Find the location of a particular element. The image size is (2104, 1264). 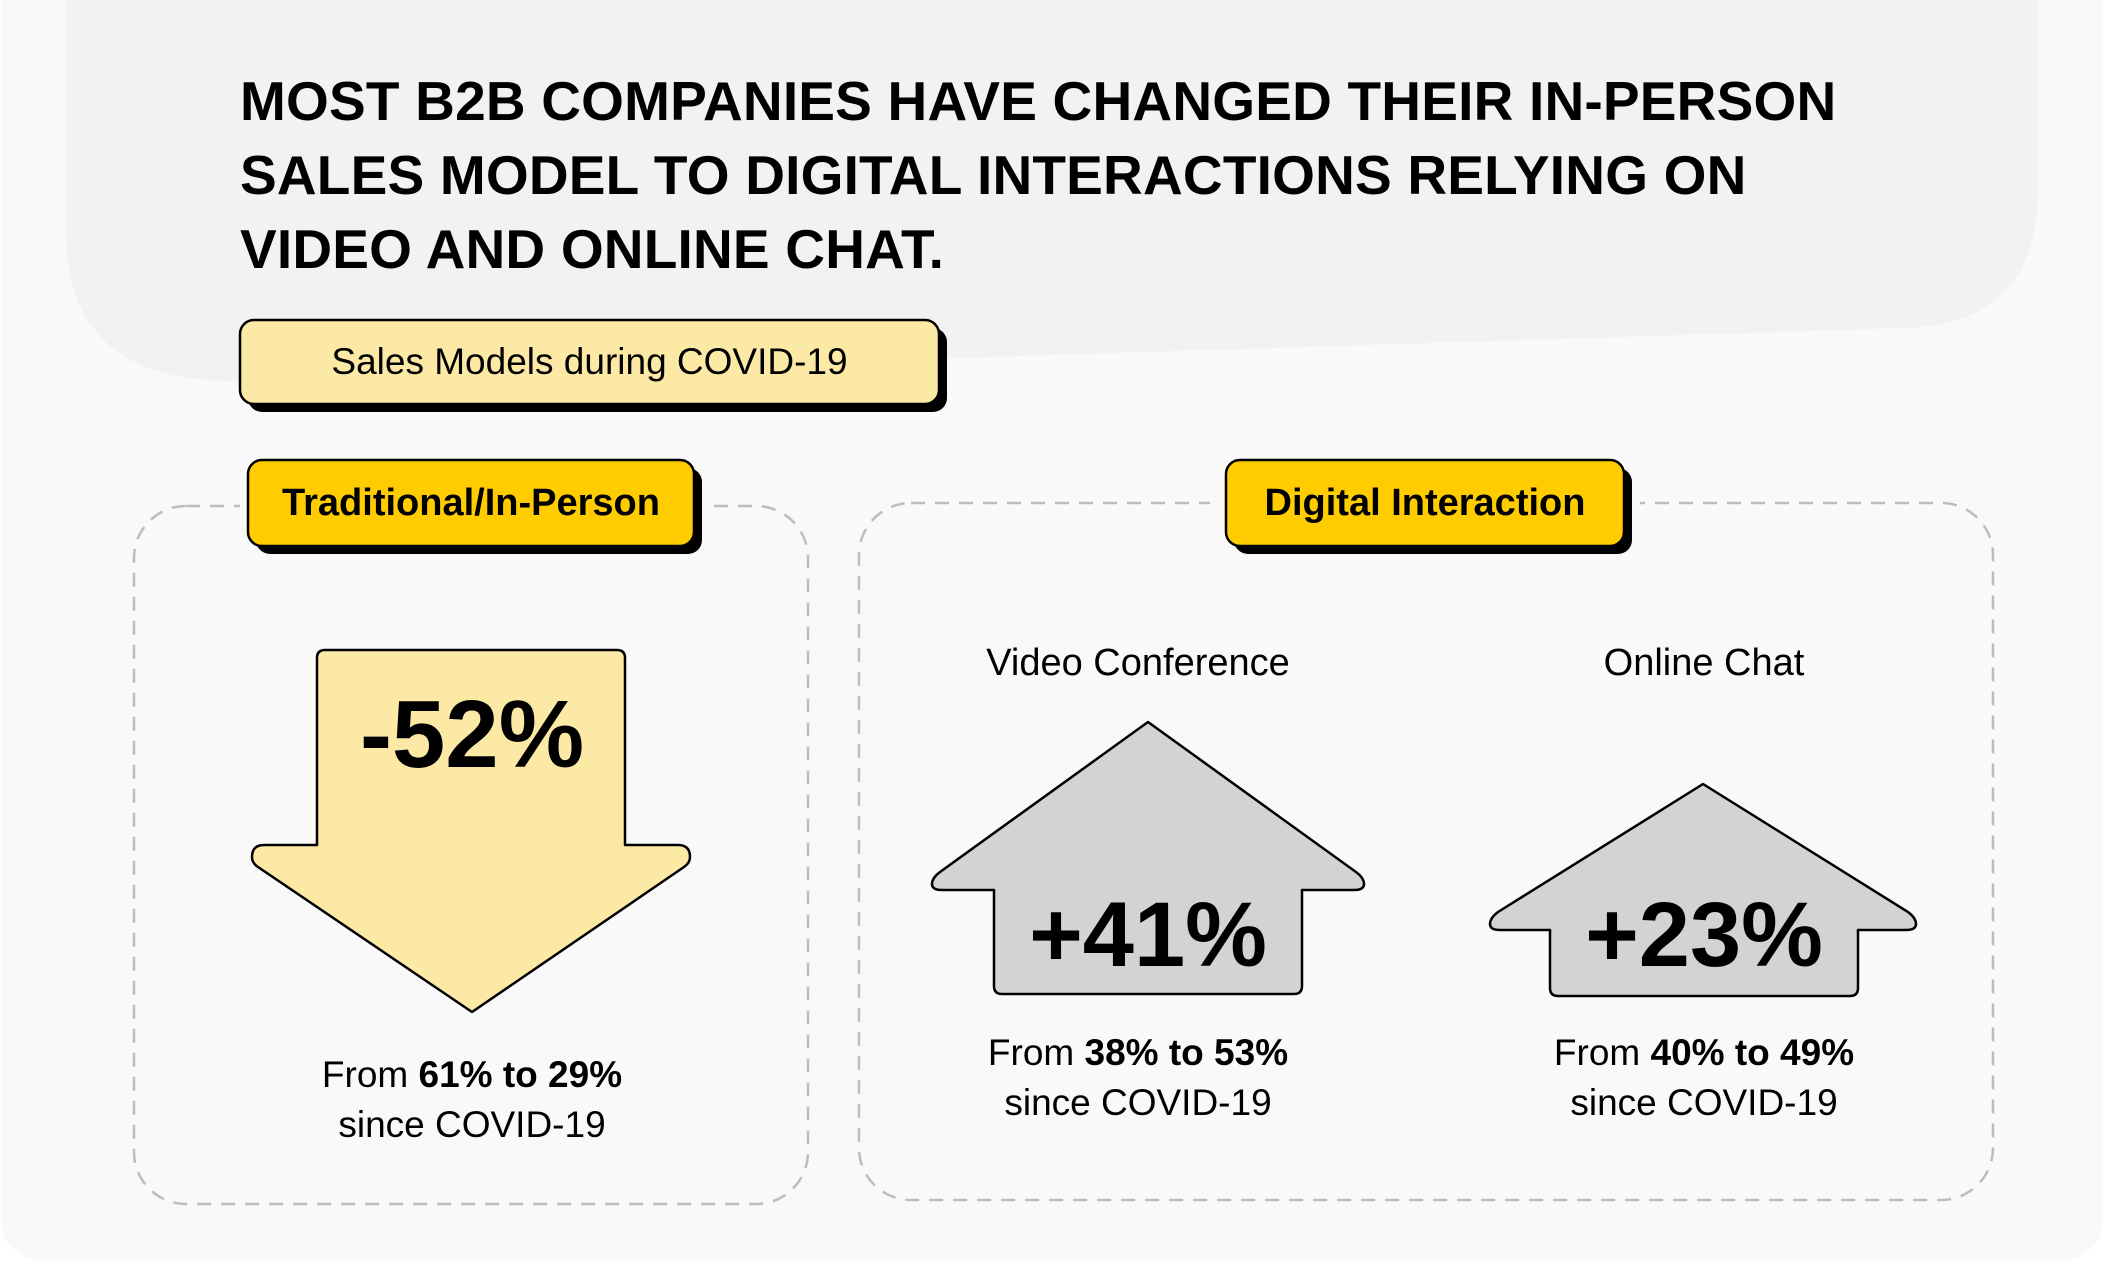

online-chat-label: Online Chat is located at coordinates (1704, 663).